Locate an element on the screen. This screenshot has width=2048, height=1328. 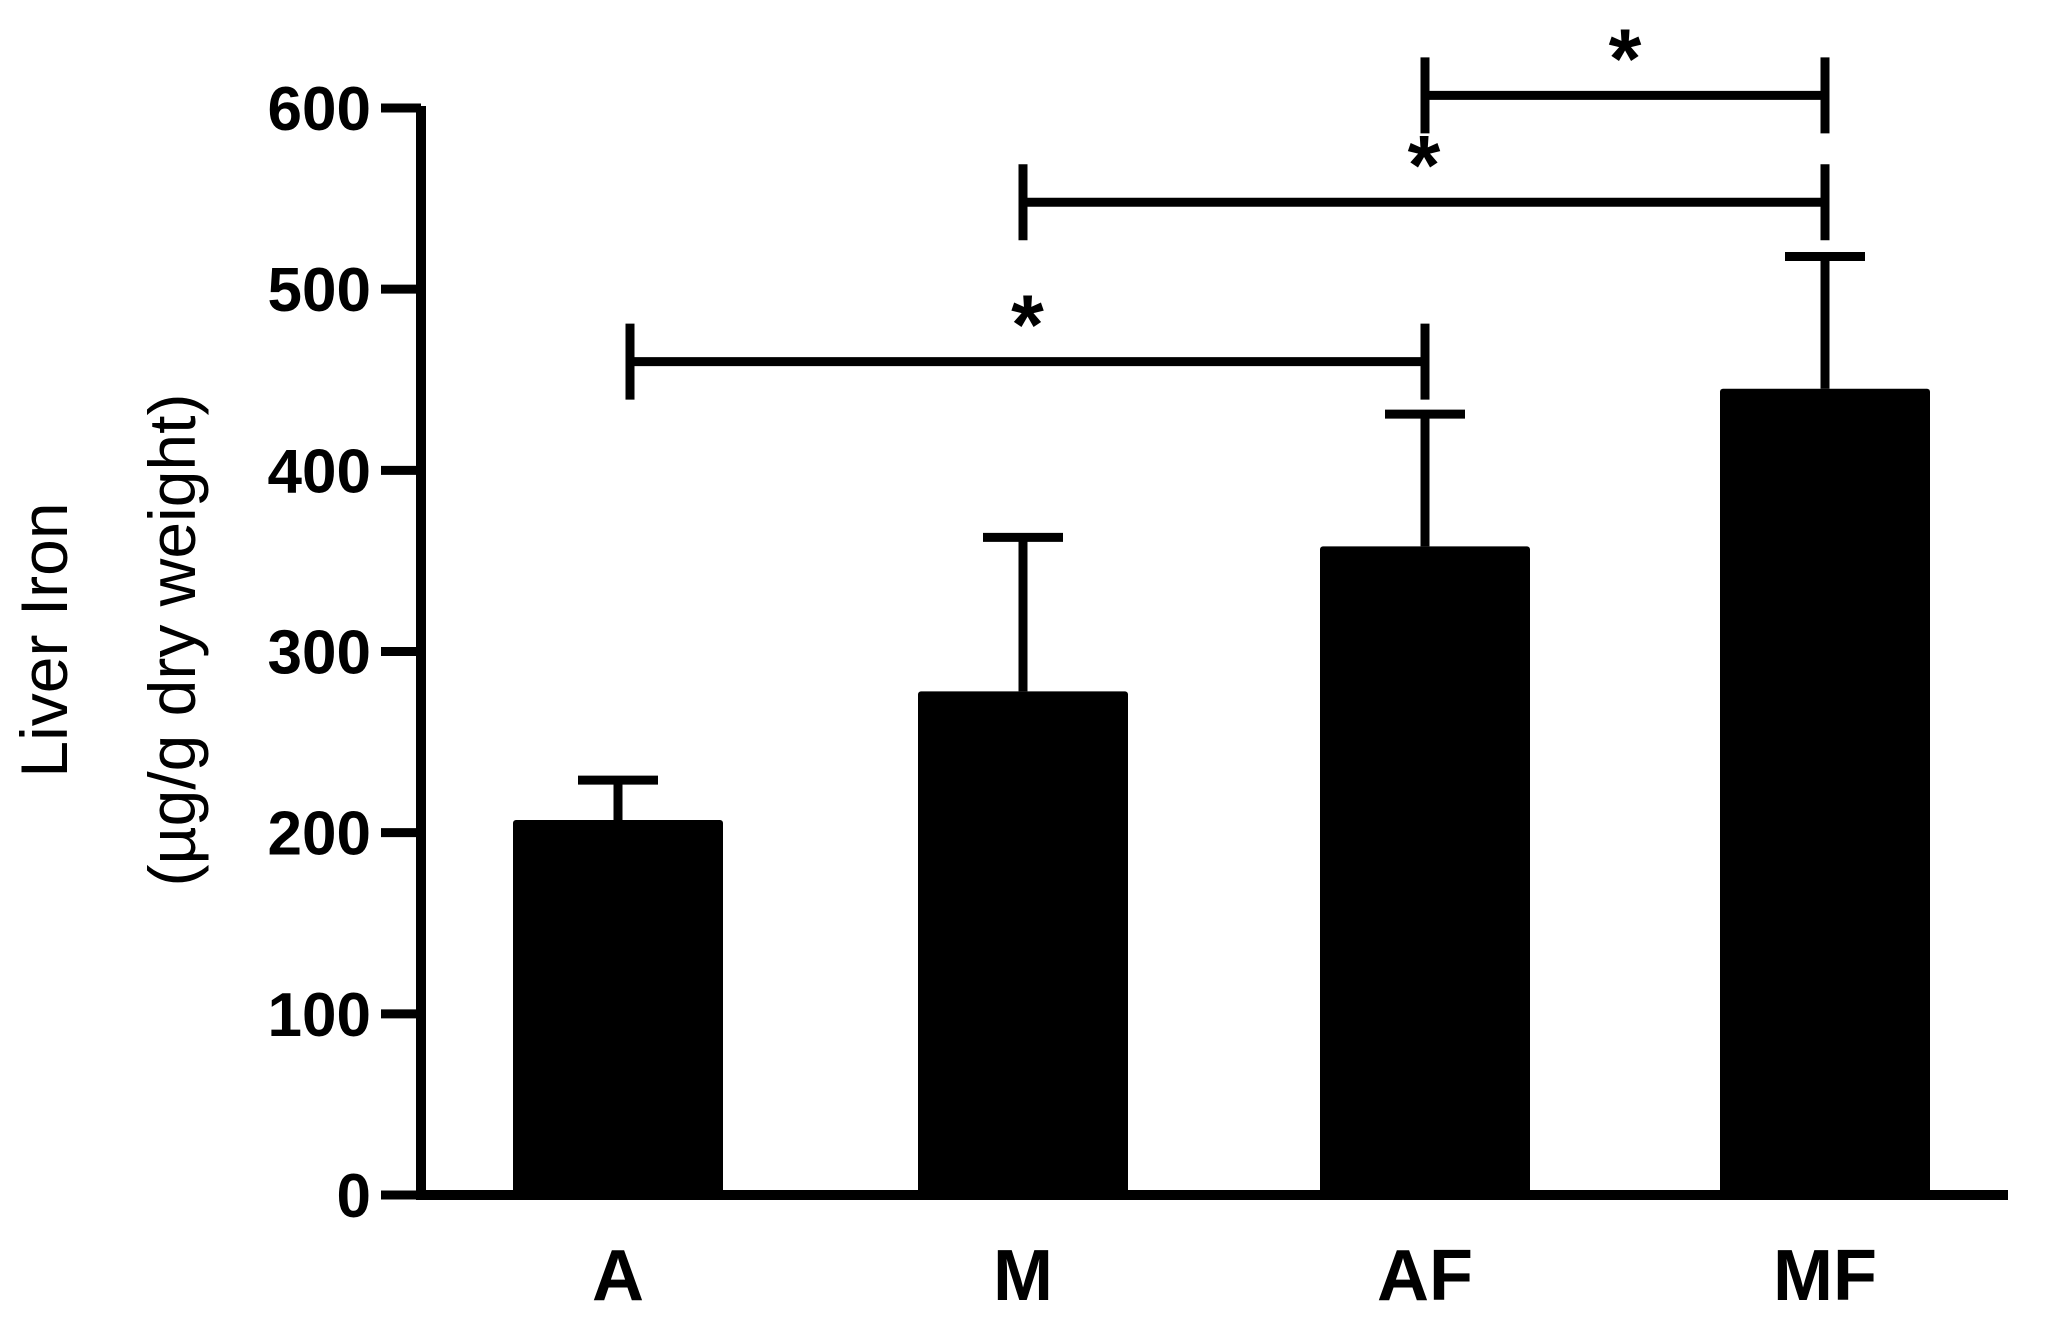
y-tick-label: 0 is located at coordinates (354, 1196).